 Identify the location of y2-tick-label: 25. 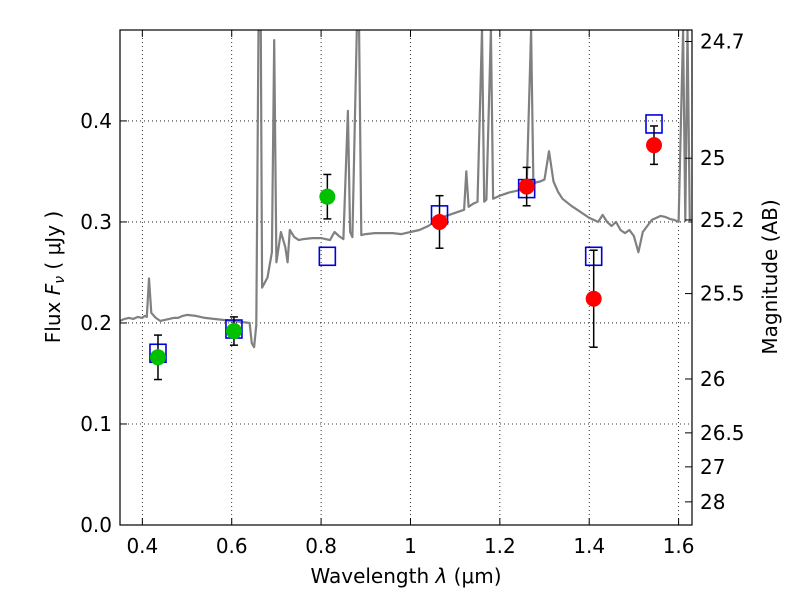
(712, 158).